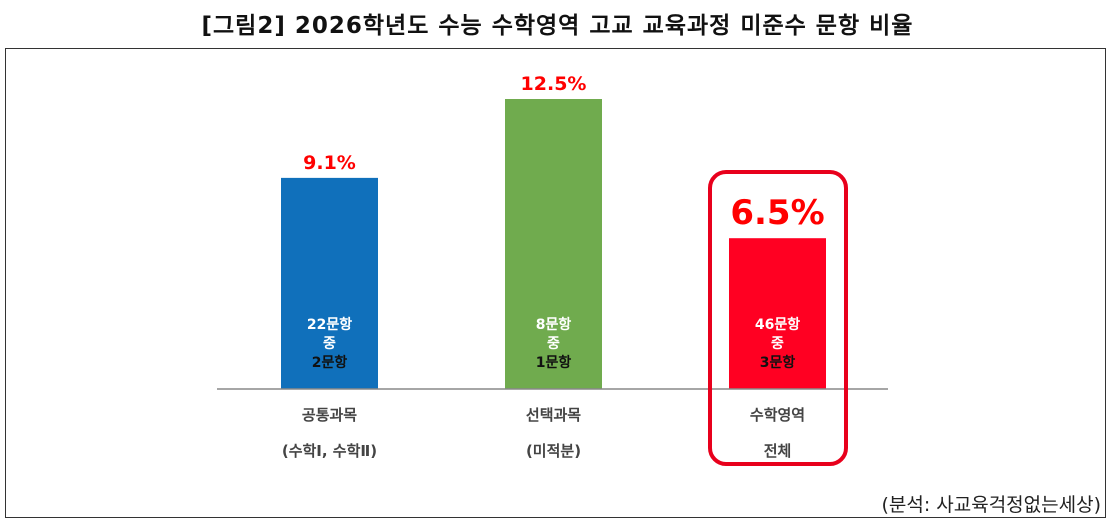 The width and height of the screenshot is (1115, 525). Describe the element at coordinates (778, 451) in the screenshot. I see `category-label: 전체` at that location.